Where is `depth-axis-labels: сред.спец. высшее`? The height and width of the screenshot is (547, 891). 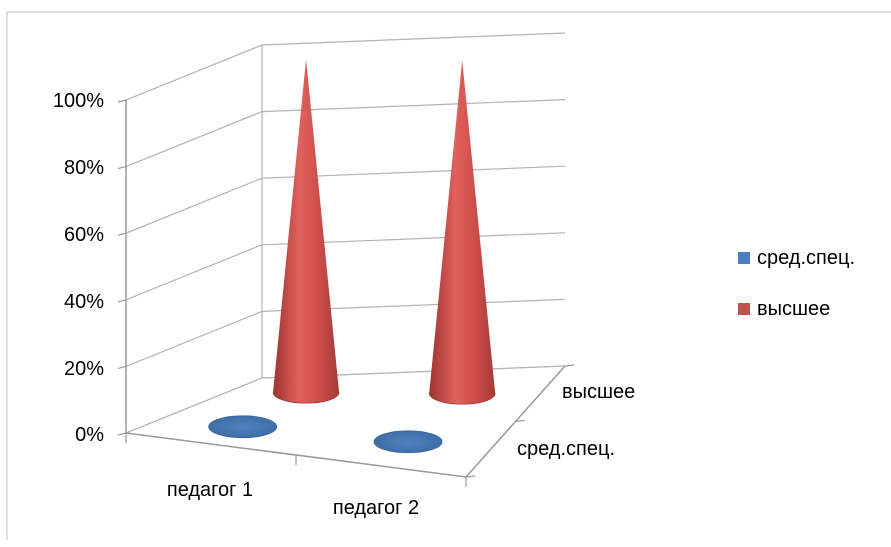 depth-axis-labels: сред.спец. высшее is located at coordinates (576, 420).